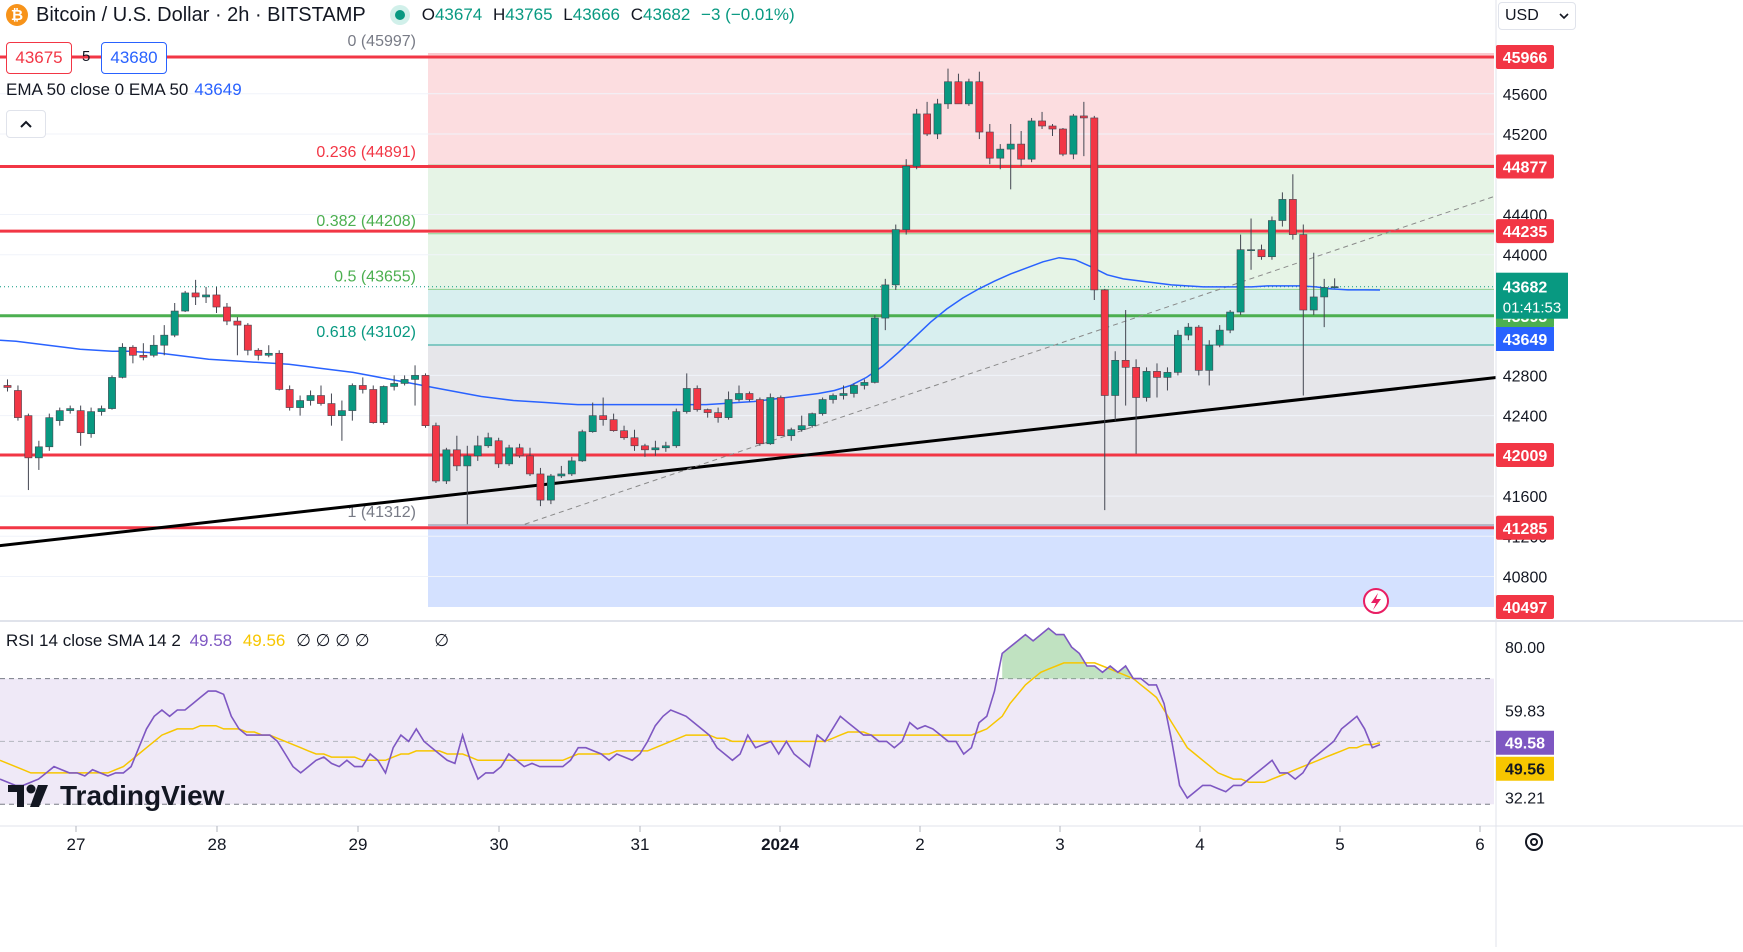 This screenshot has width=1743, height=952. I want to click on rsi-sma-badge, so click(1525, 768).